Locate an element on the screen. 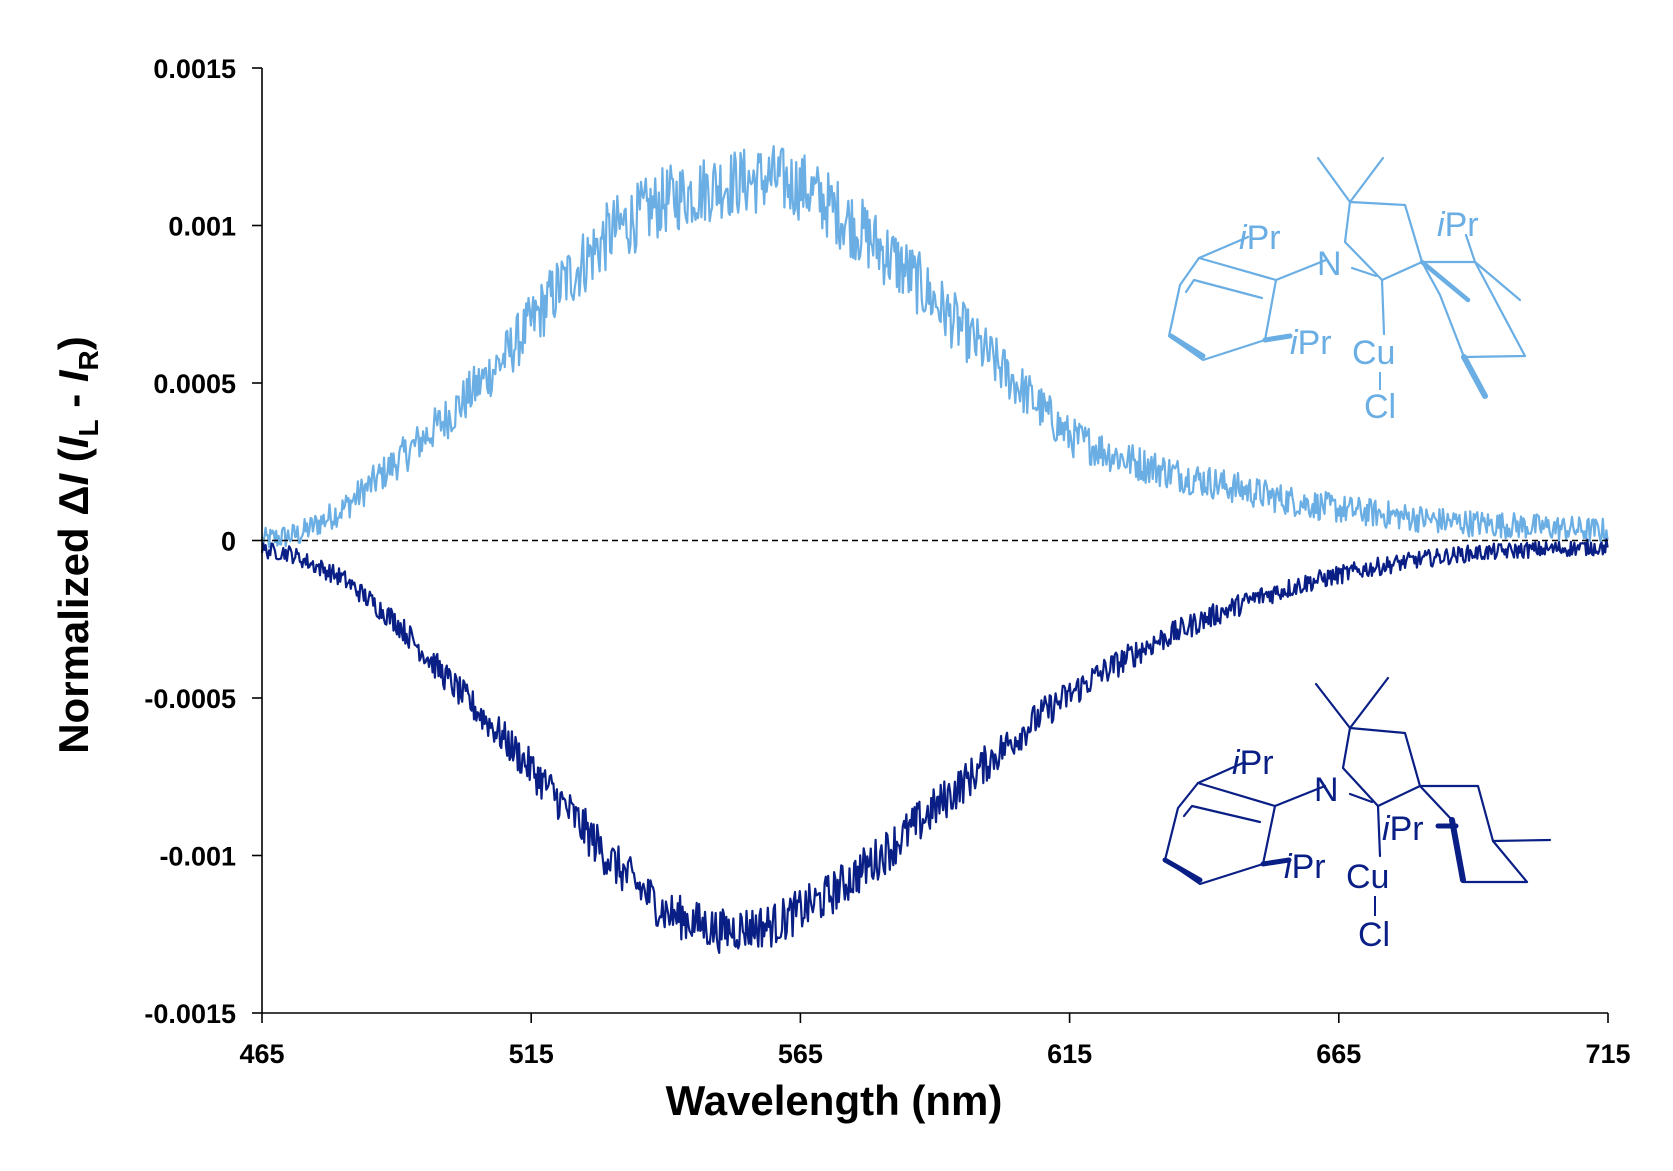 The height and width of the screenshot is (1171, 1673). label-cl-light: Cl is located at coordinates (1380, 407).